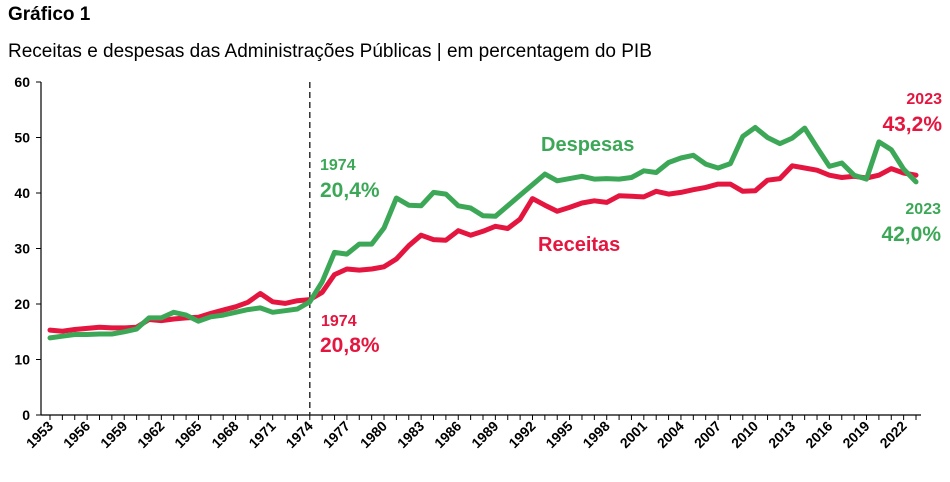  What do you see at coordinates (261, 434) in the screenshot?
I see `x-tick-label: 1971` at bounding box center [261, 434].